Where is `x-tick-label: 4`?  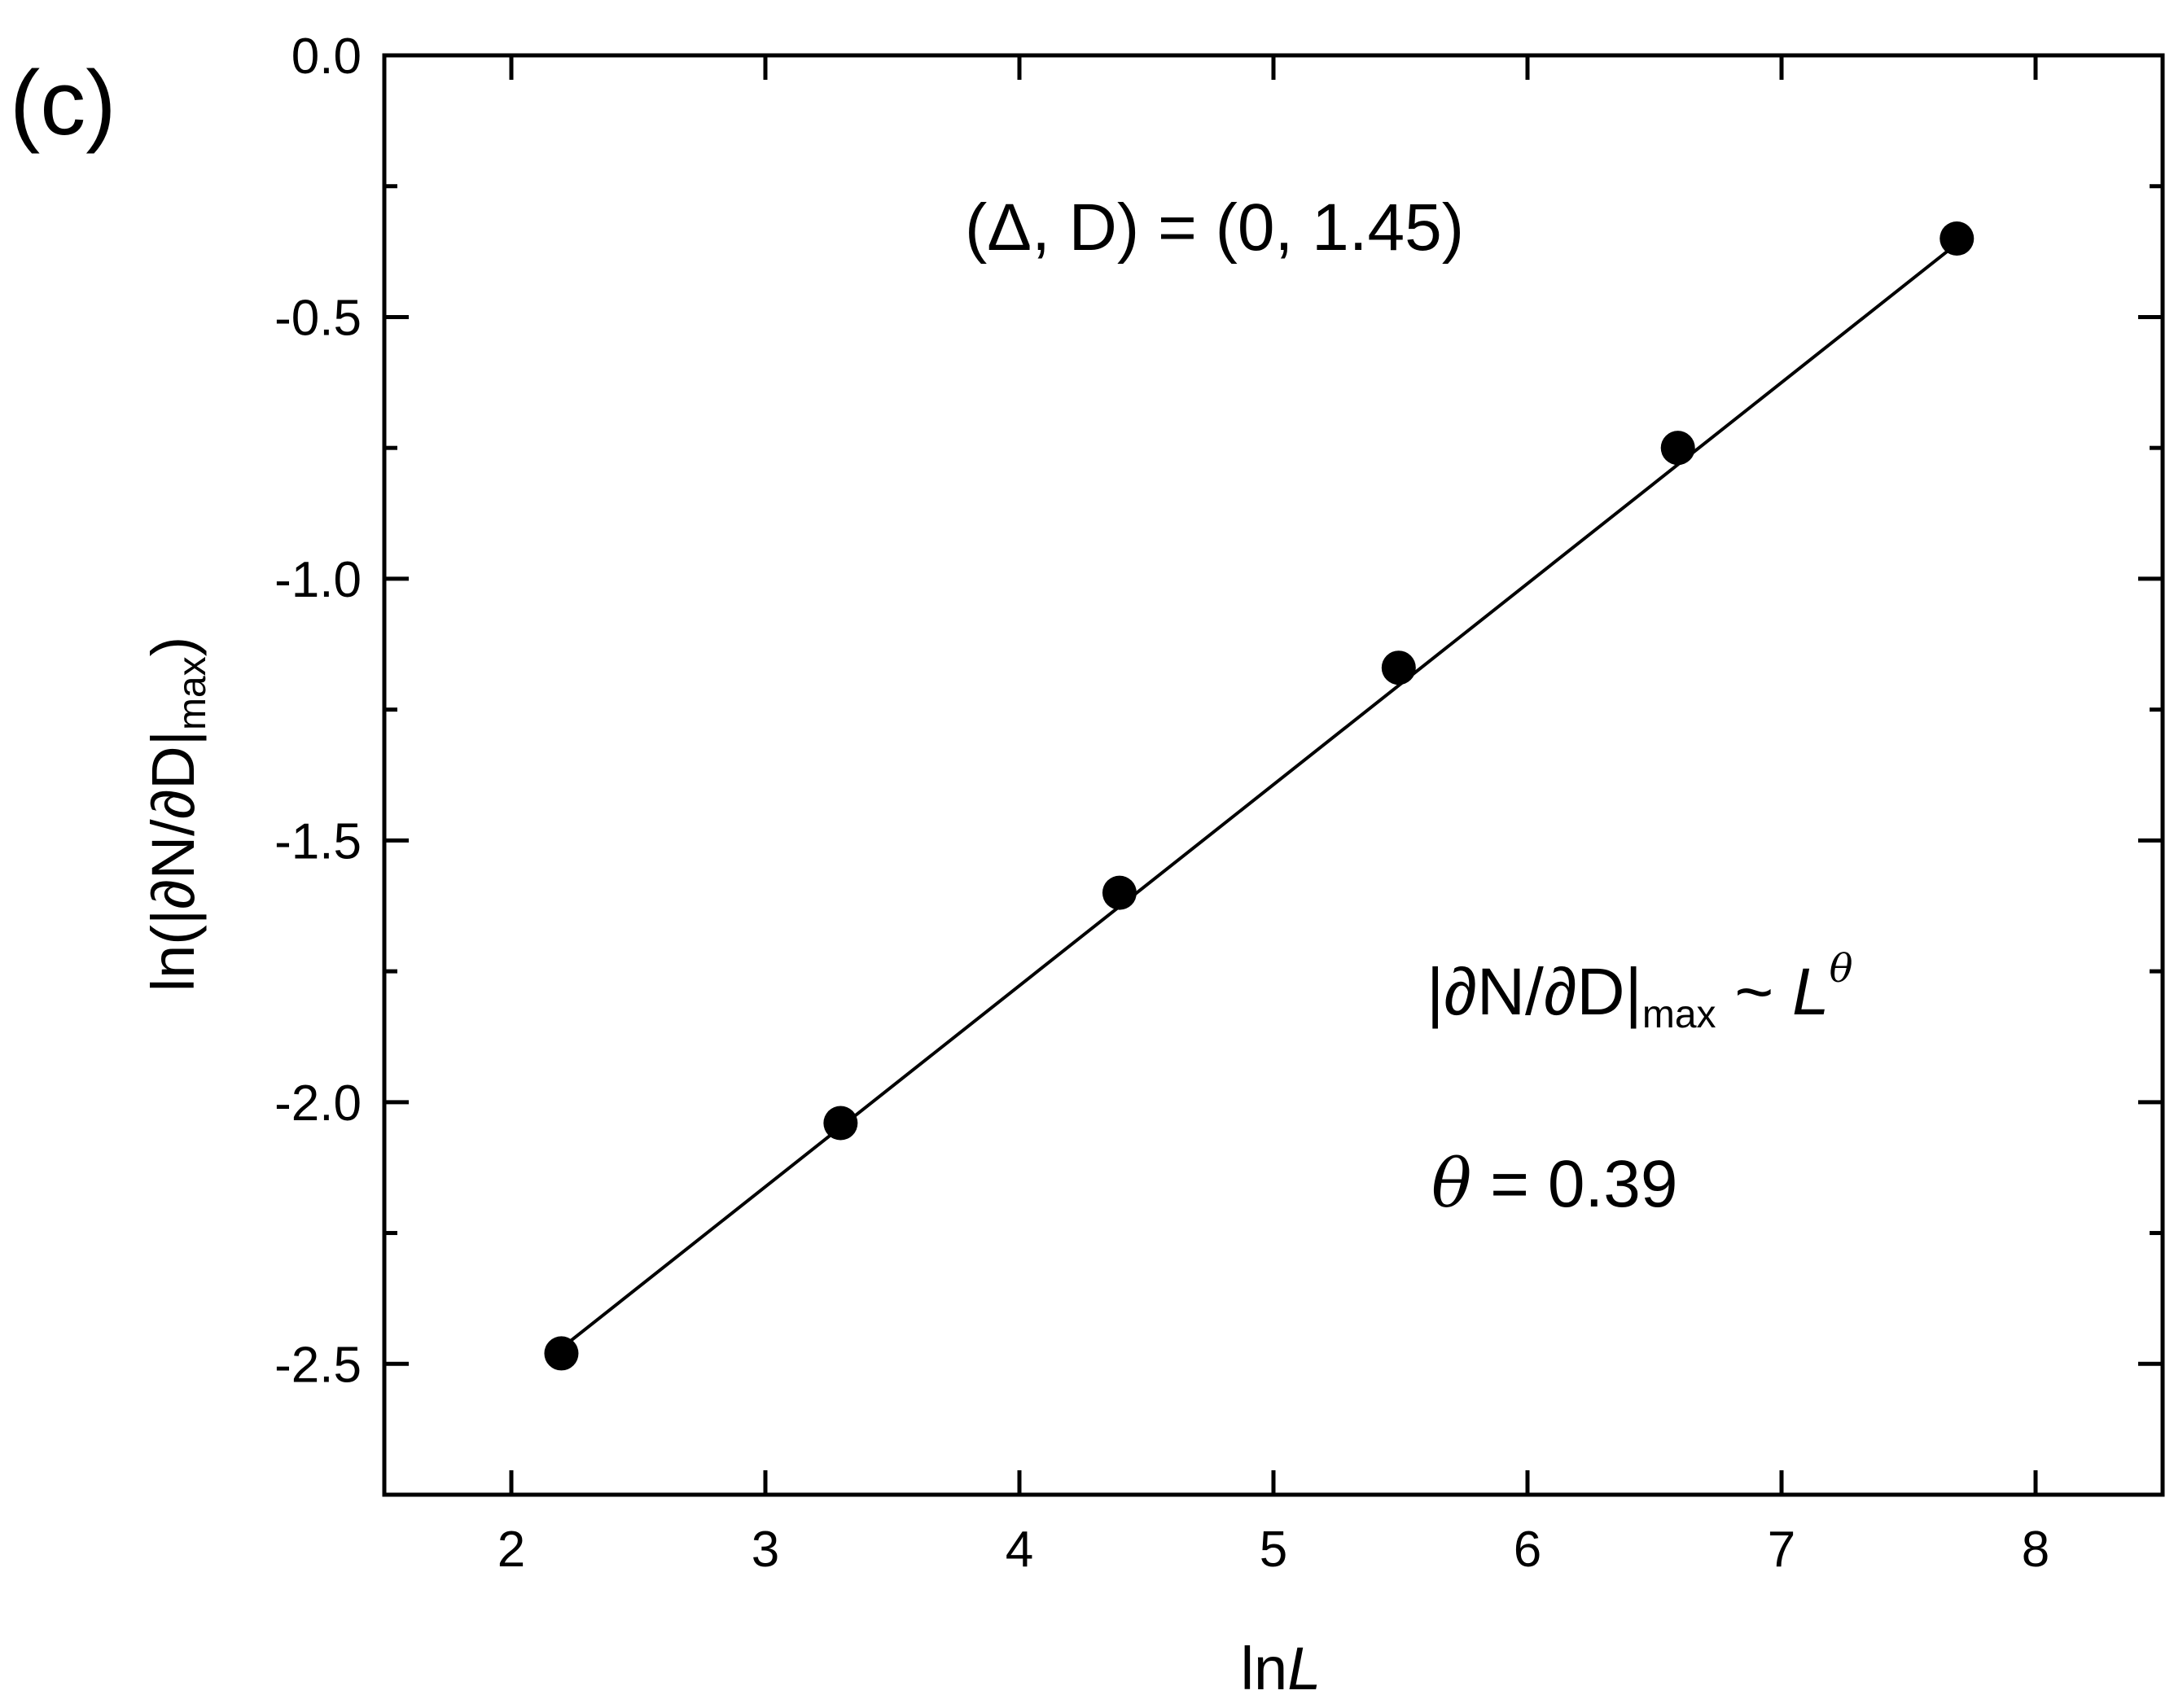
x-tick-label: 4 is located at coordinates (1019, 1550).